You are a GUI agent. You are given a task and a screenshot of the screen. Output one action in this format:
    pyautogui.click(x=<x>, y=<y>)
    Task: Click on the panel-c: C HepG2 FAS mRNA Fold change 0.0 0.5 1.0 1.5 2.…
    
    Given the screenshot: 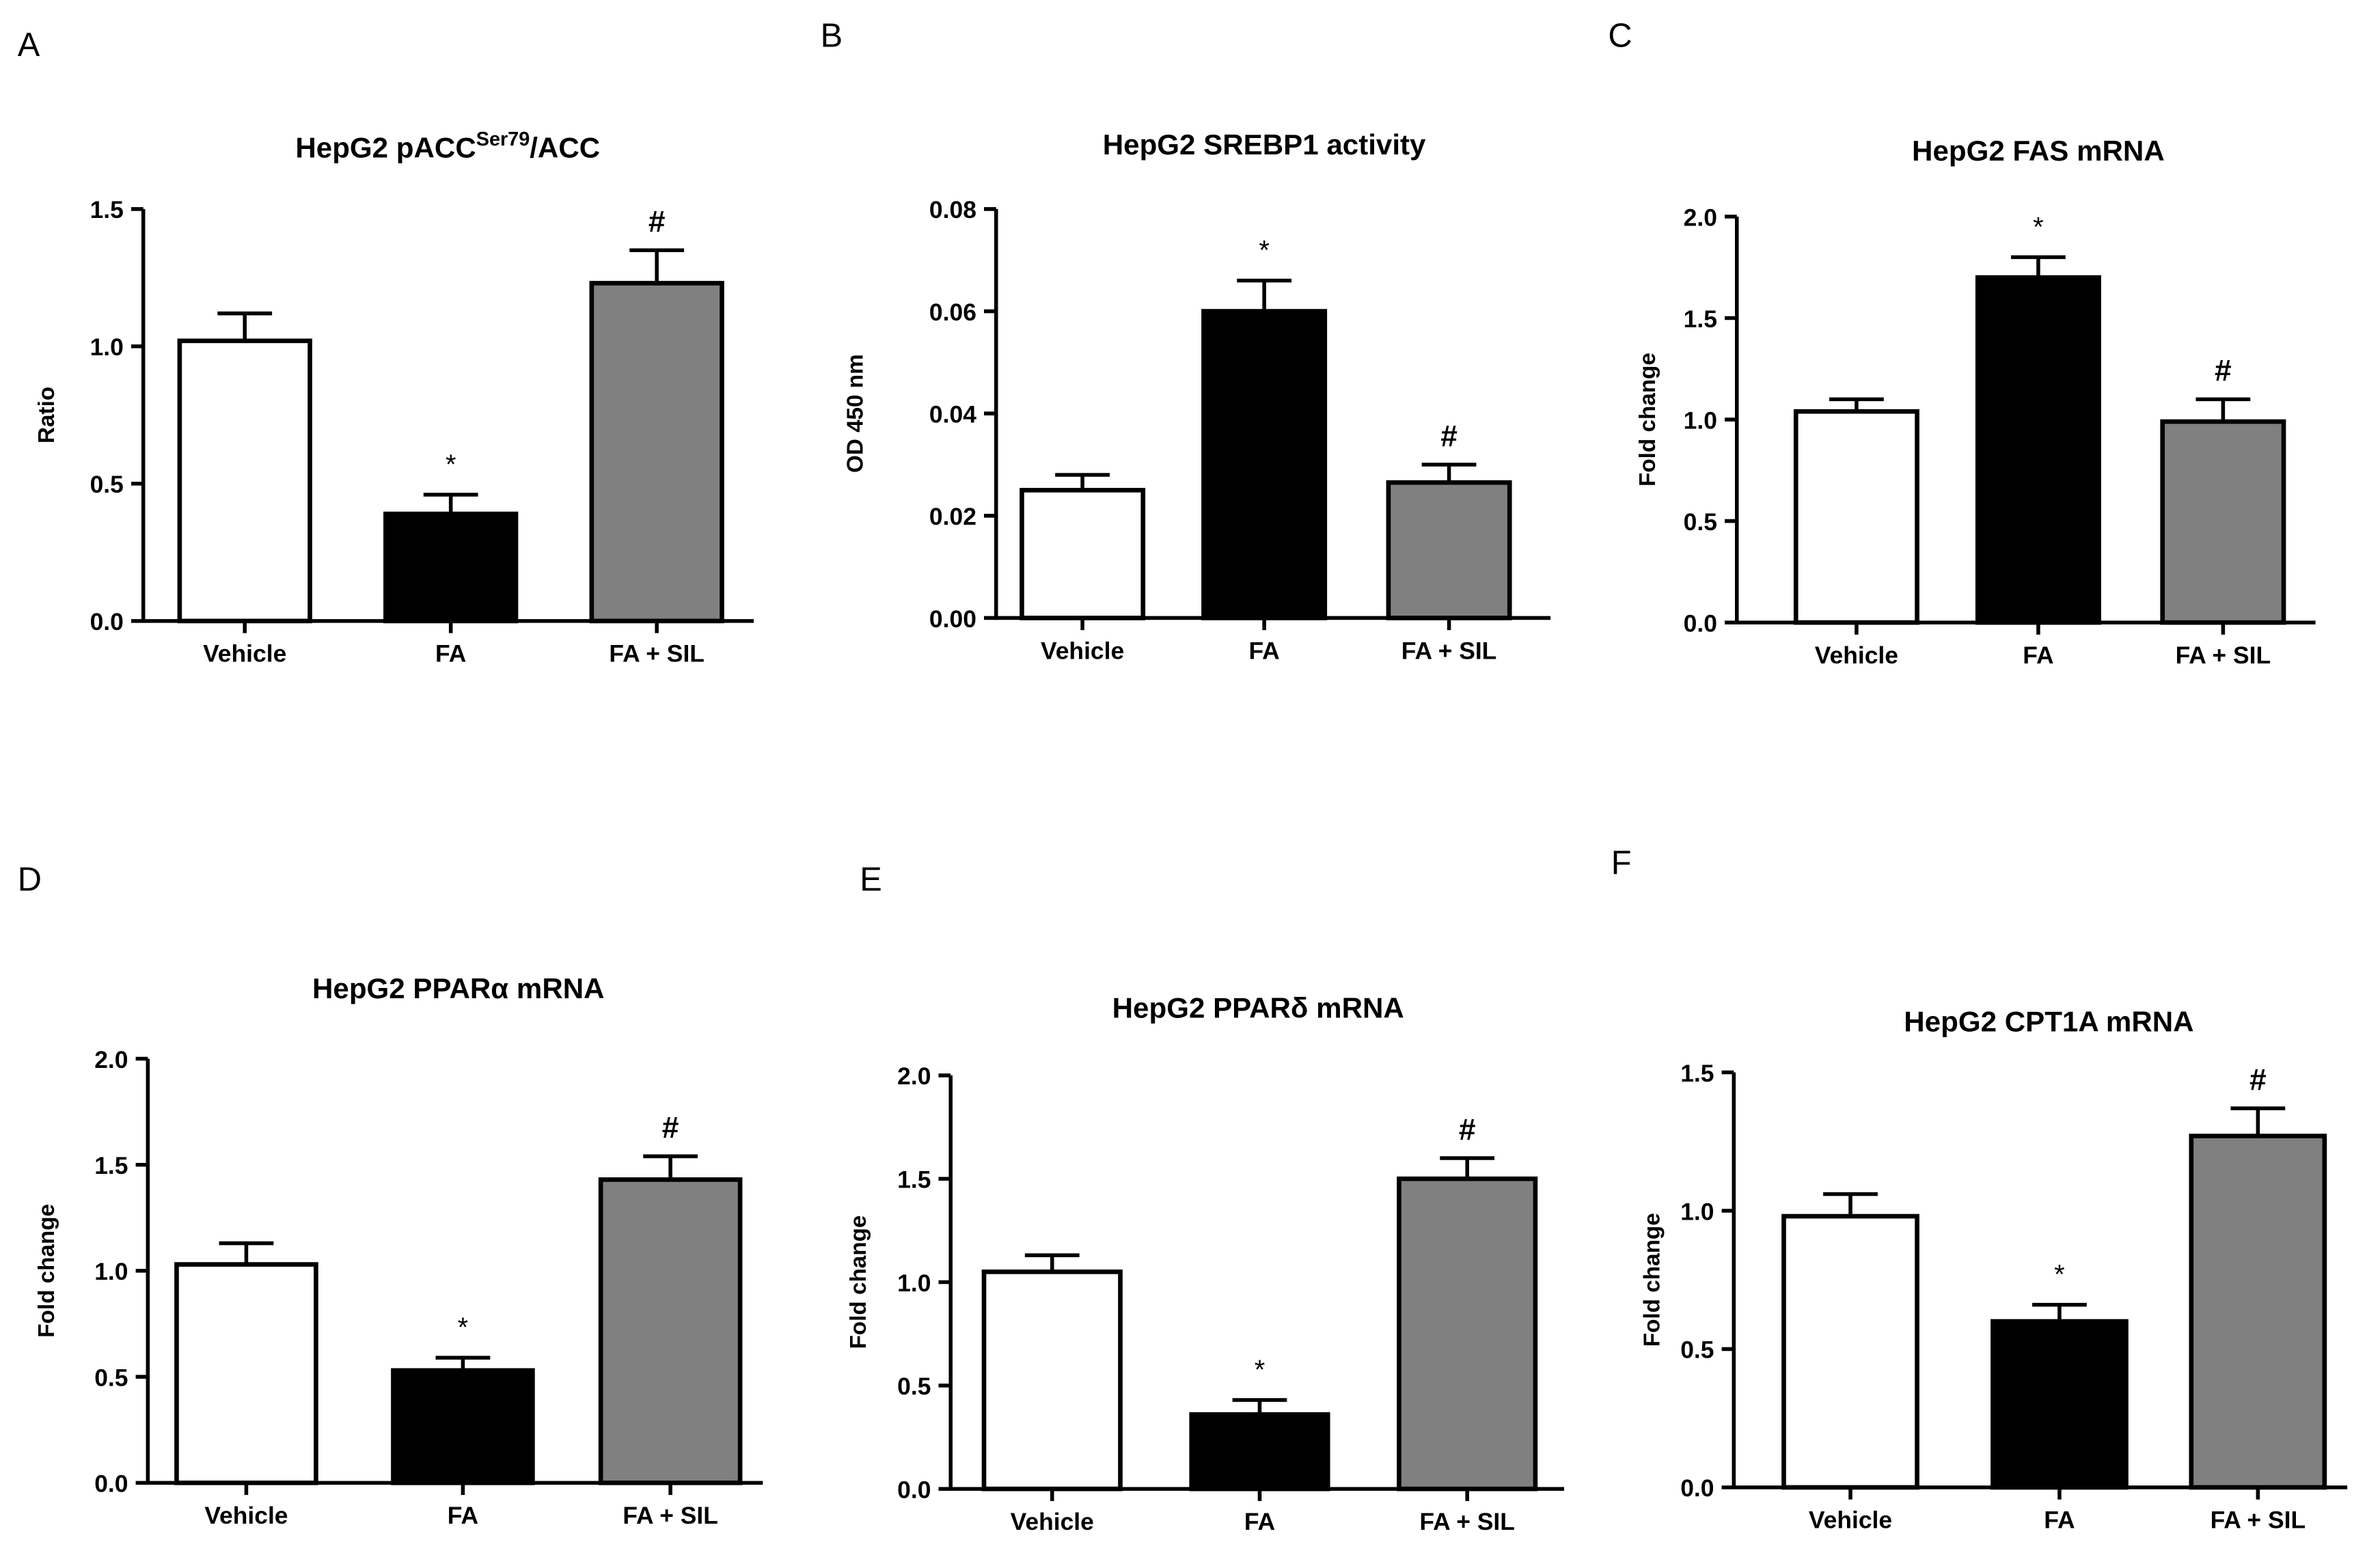 What is the action you would take?
    pyautogui.click(x=1962, y=344)
    